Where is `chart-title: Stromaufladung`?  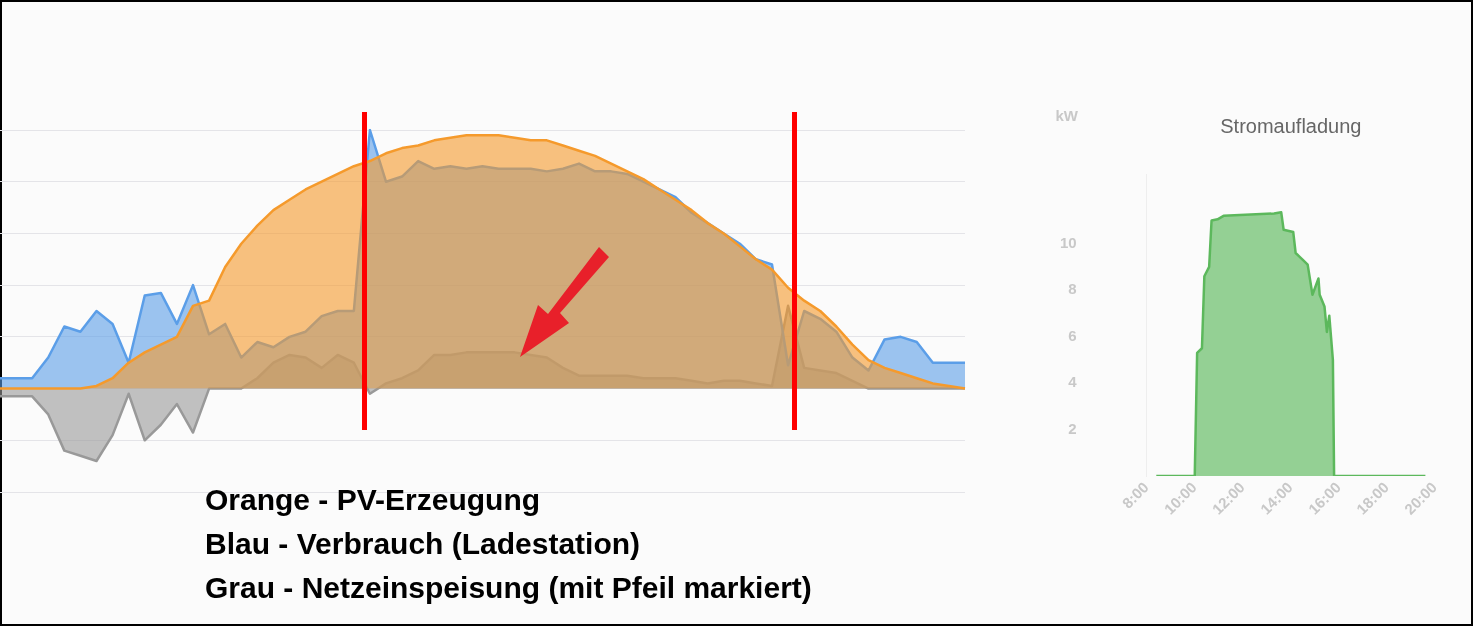 chart-title: Stromaufladung is located at coordinates (1291, 126).